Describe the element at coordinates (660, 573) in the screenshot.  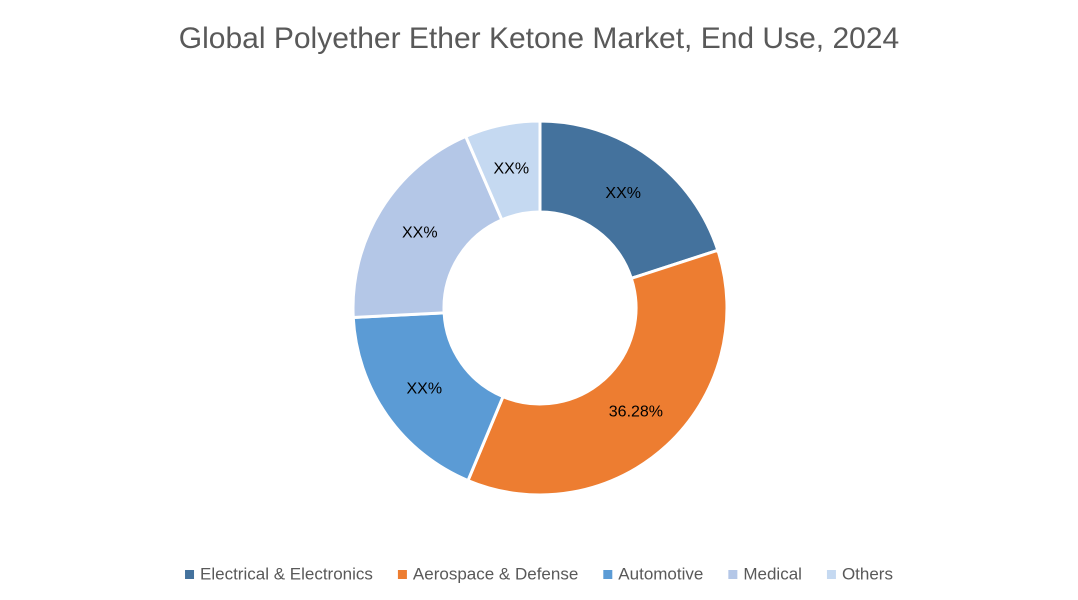
I see `legend-label: Automotive` at that location.